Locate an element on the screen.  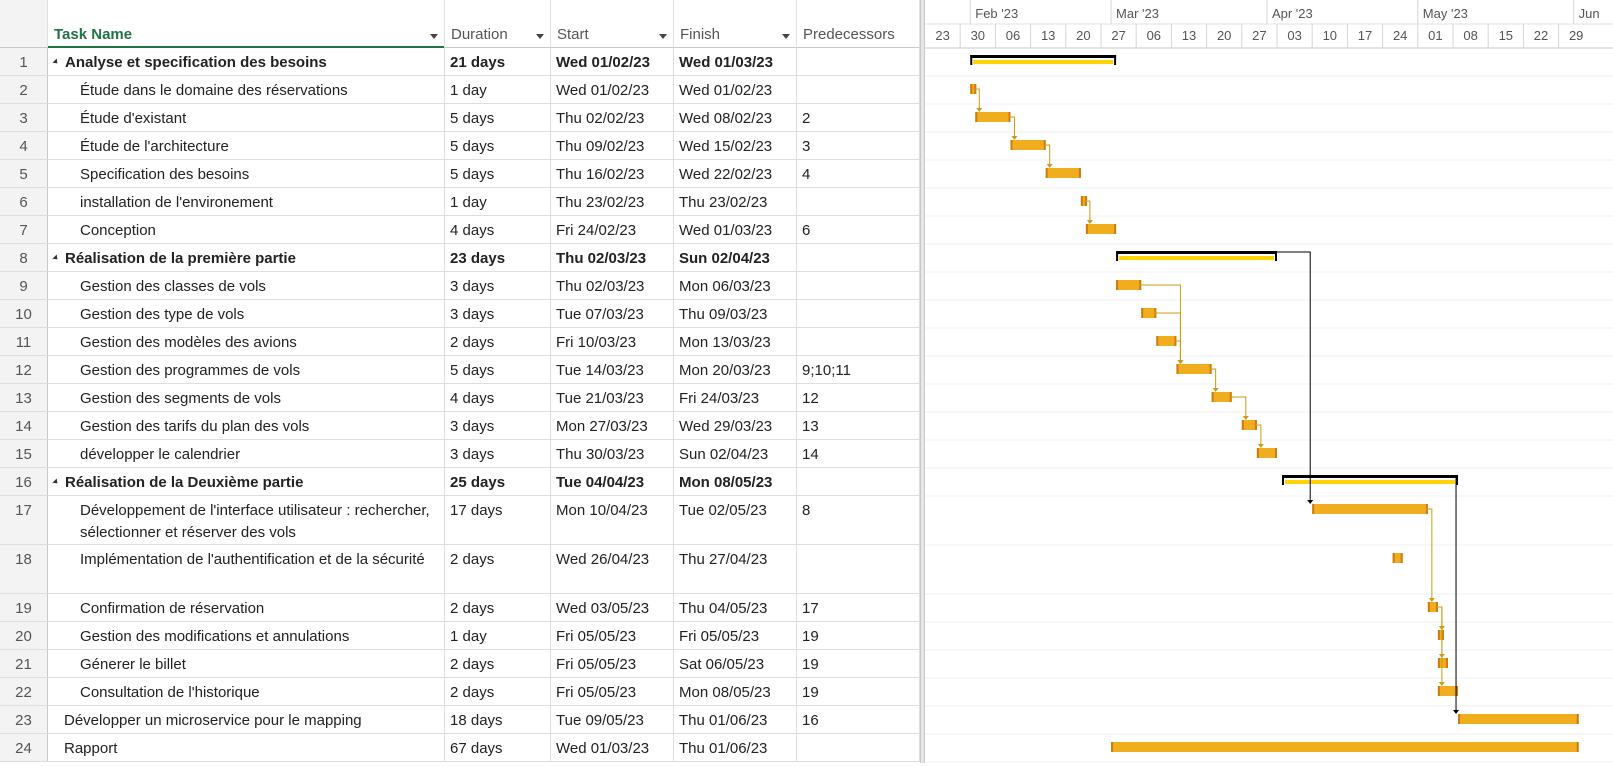
finish-cell: Mon 06/03/23 is located at coordinates (735, 285).